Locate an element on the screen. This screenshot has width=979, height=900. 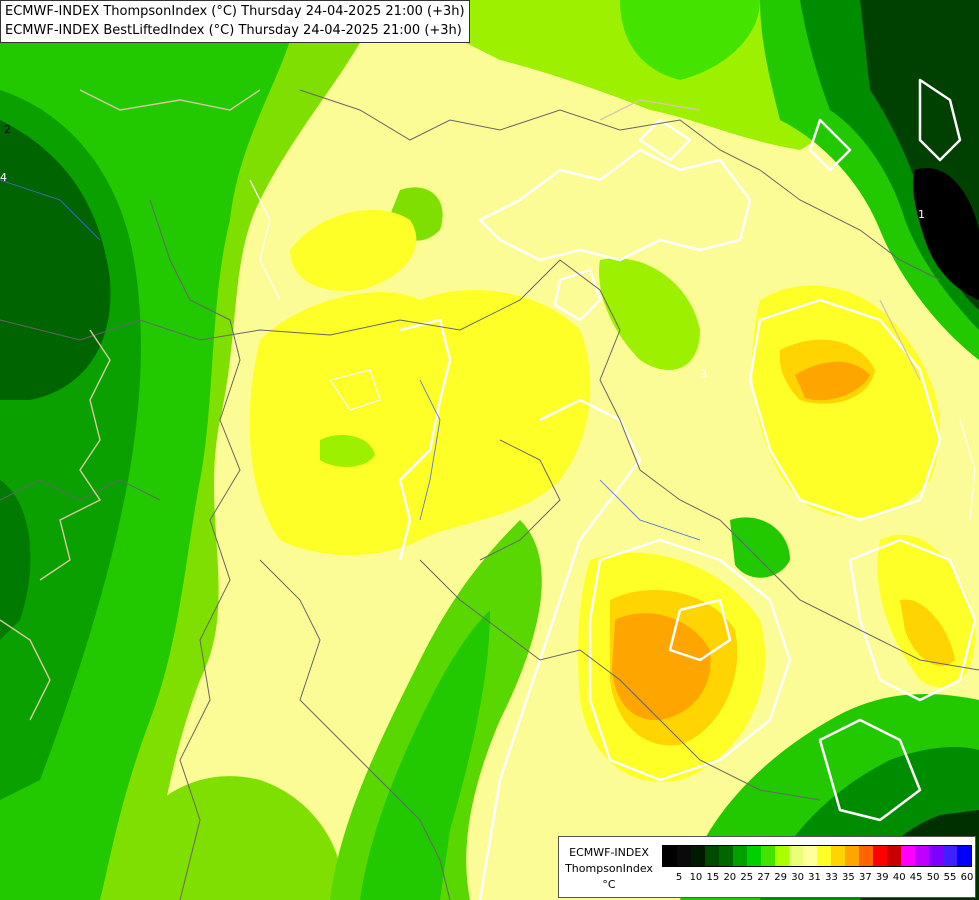
legend-unit: °C is located at coordinates (609, 884).